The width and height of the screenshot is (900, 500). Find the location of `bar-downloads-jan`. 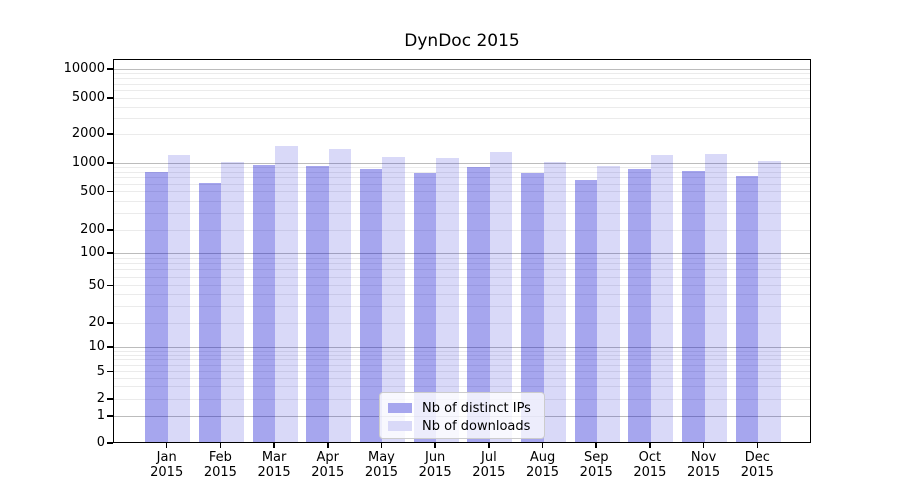

bar-downloads-jan is located at coordinates (179, 298).